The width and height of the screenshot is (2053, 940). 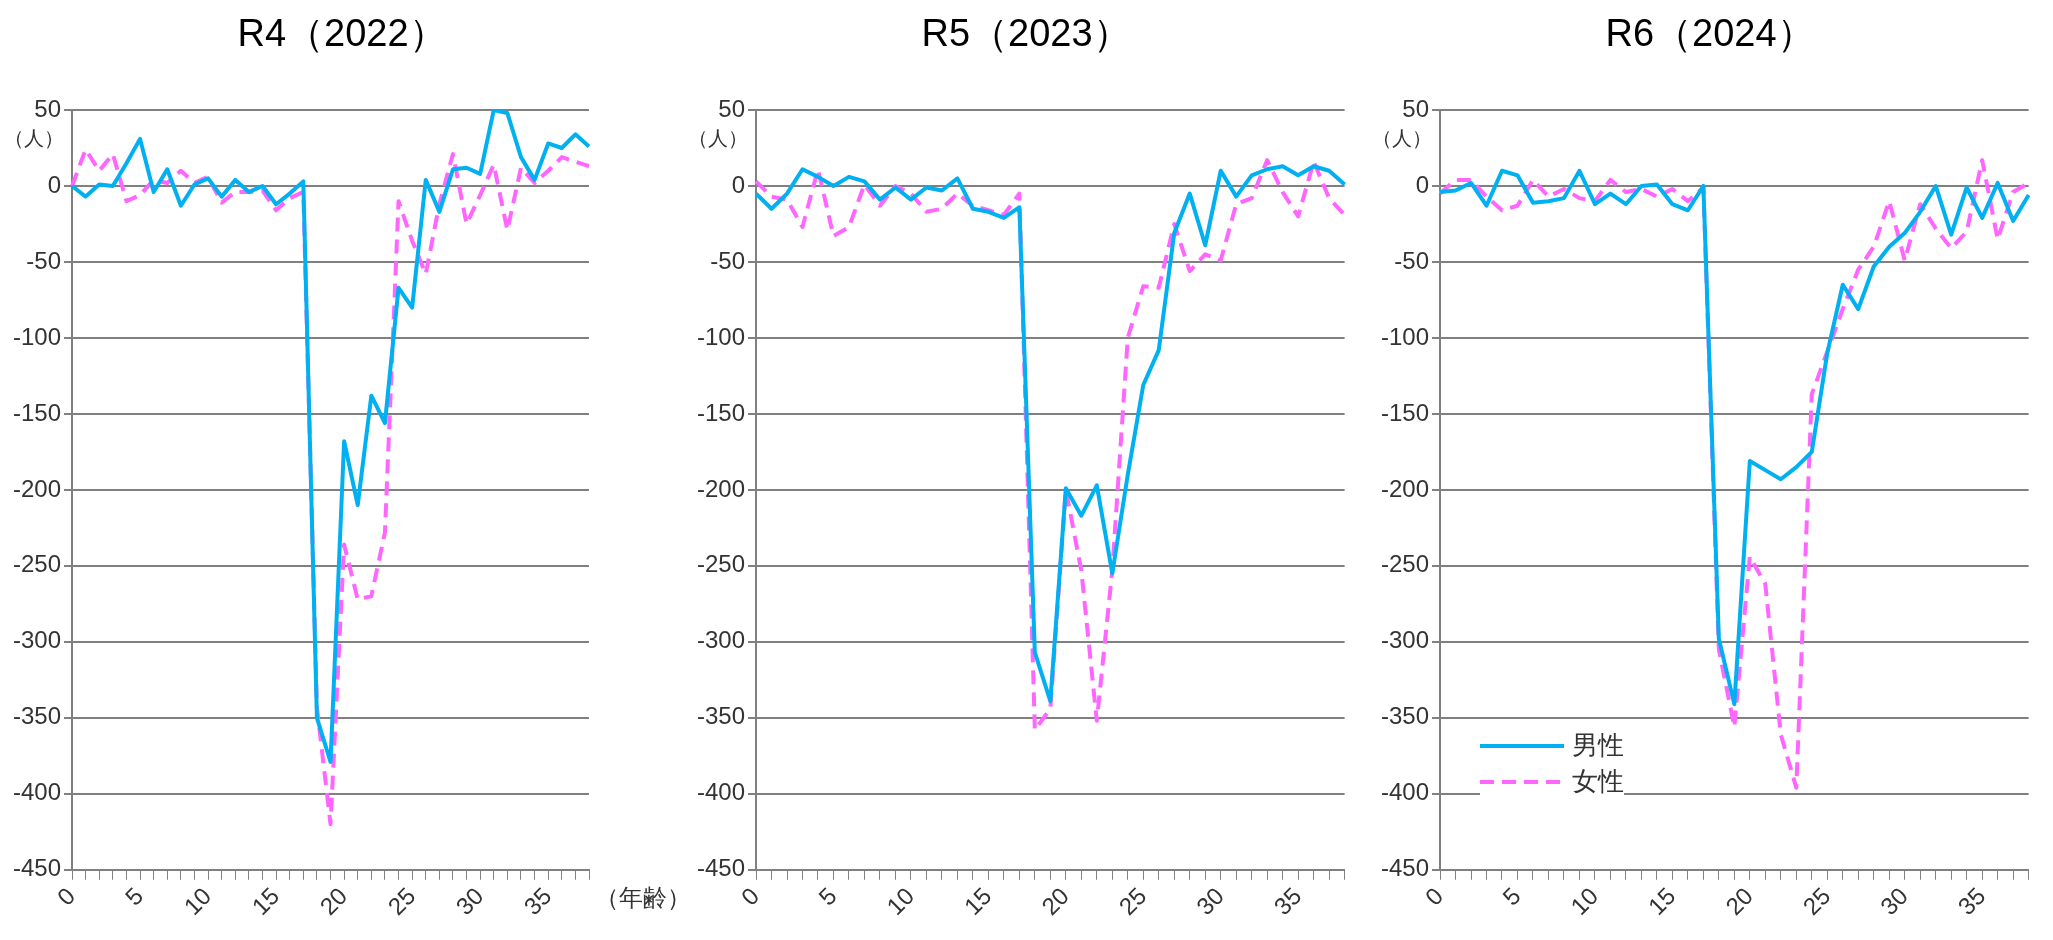 I want to click on x-axis-title: （年齢）, so click(x=643, y=897).